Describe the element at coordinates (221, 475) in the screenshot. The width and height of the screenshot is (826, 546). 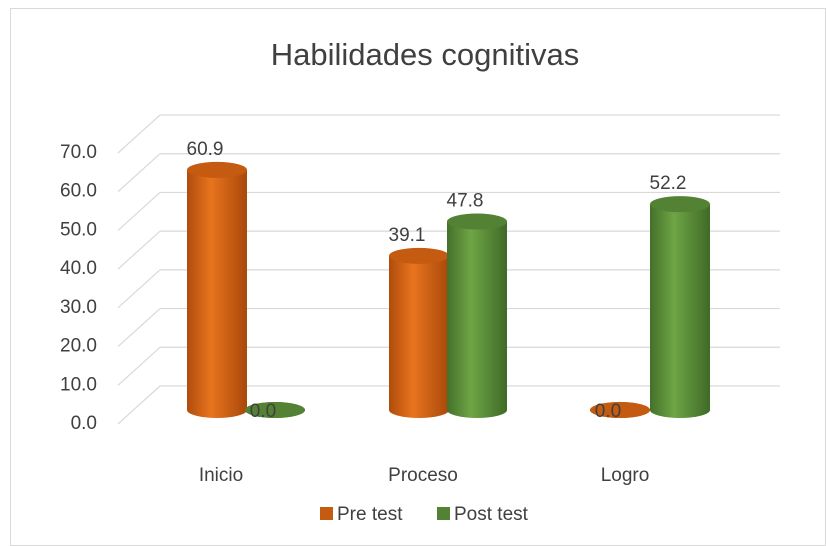
I see `x-tick-label: Inicio` at that location.